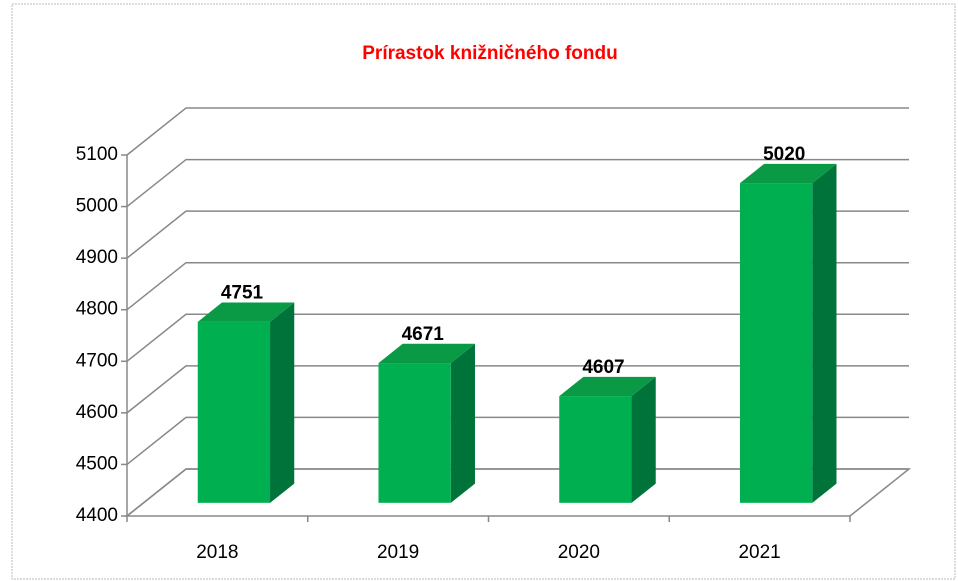  What do you see at coordinates (97, 360) in the screenshot?
I see `y-tick-label: 4700` at bounding box center [97, 360].